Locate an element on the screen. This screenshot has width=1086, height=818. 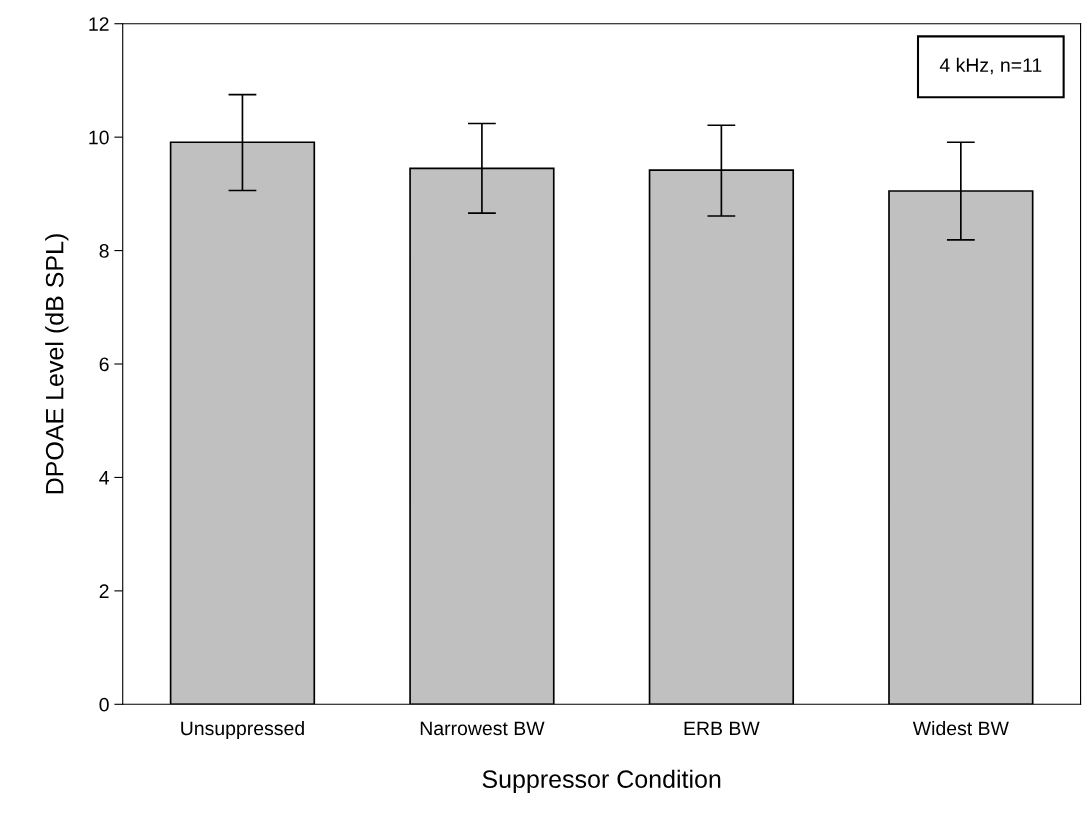
x-tick-label: ERB BW is located at coordinates (722, 728).